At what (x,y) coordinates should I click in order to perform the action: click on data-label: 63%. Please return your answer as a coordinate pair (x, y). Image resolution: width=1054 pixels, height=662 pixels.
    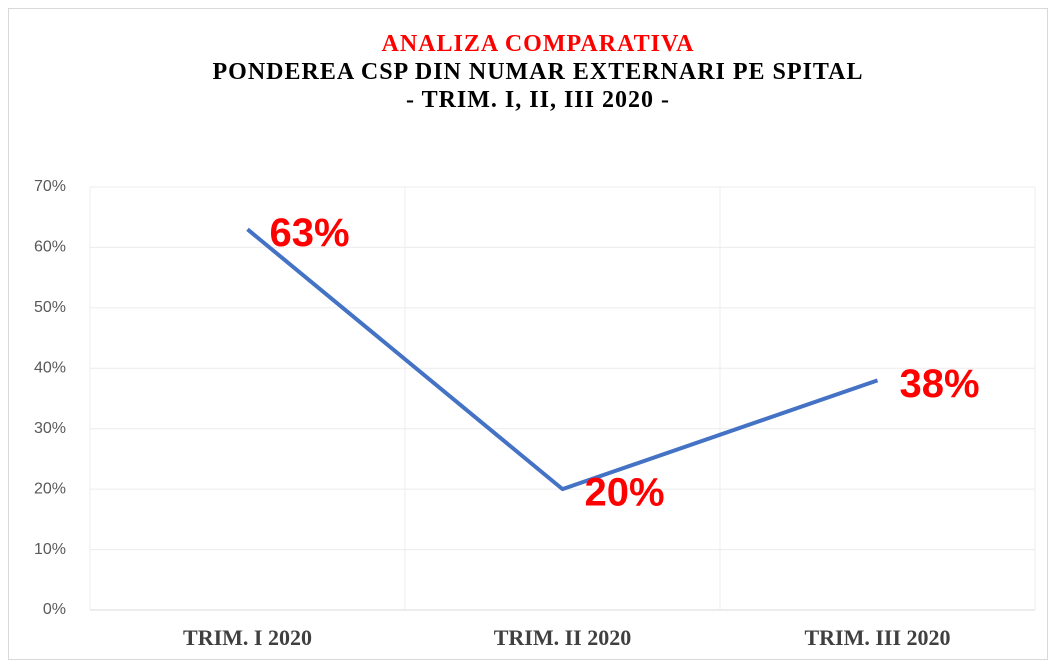
    Looking at the image, I should click on (310, 233).